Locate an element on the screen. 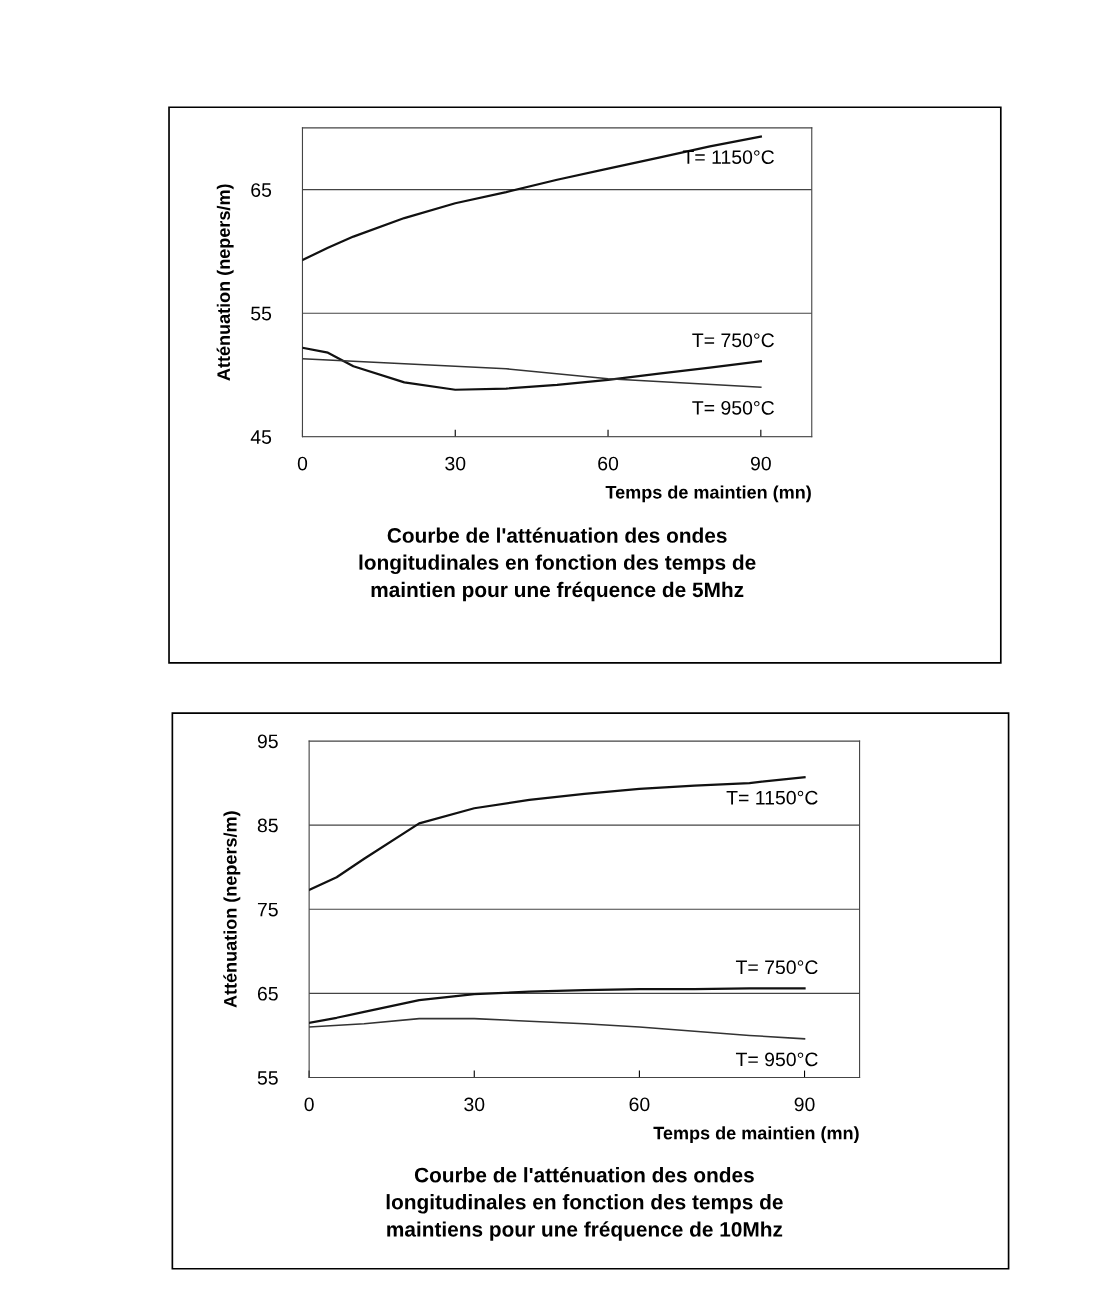  y-tick-label: 45 is located at coordinates (261, 437).